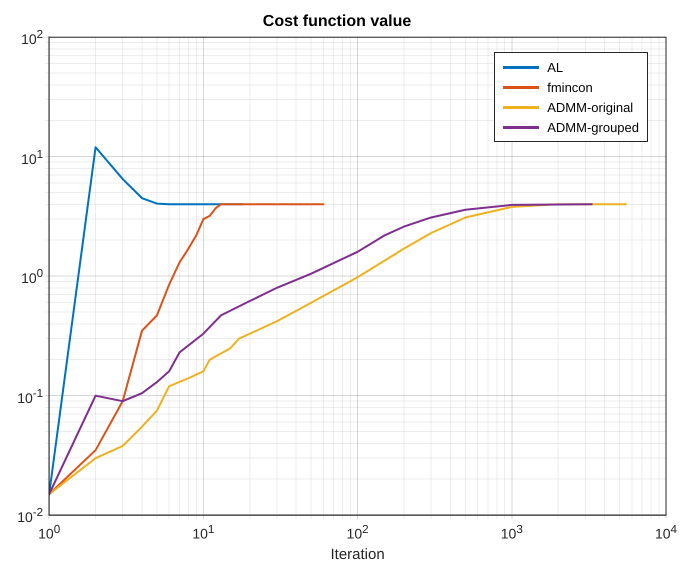 The image size is (697, 570). What do you see at coordinates (357, 555) in the screenshot?
I see `x-axis-title: Iteration` at bounding box center [357, 555].